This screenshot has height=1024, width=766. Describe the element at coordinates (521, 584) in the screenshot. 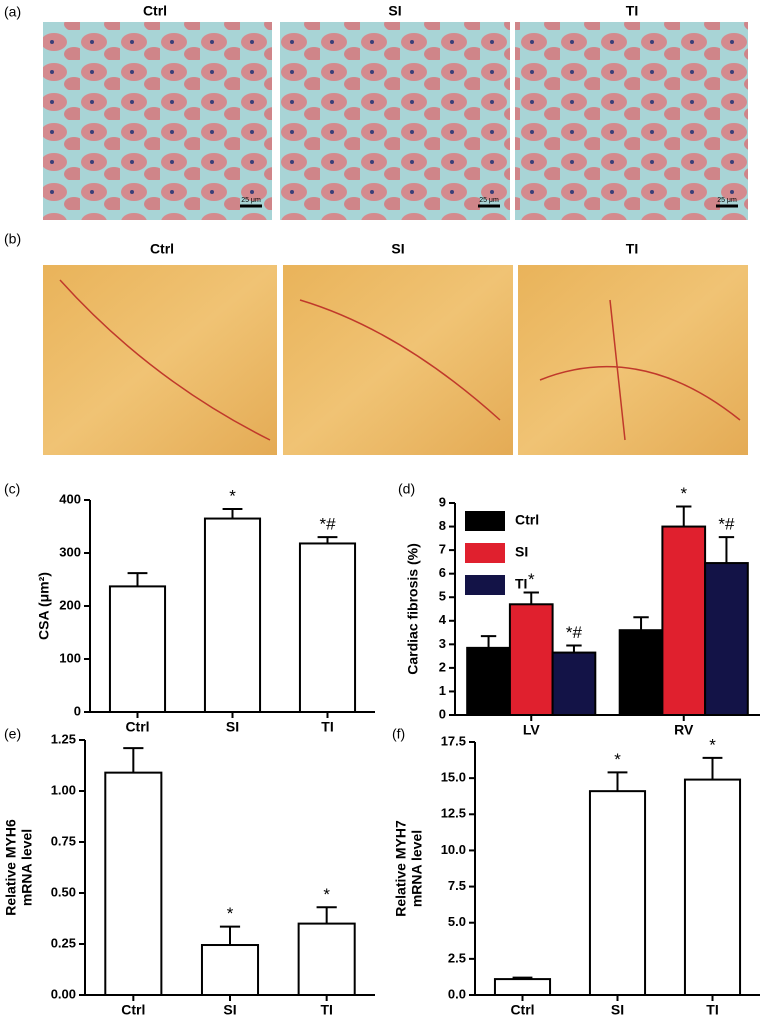

I see `legend-label: TI` at that location.